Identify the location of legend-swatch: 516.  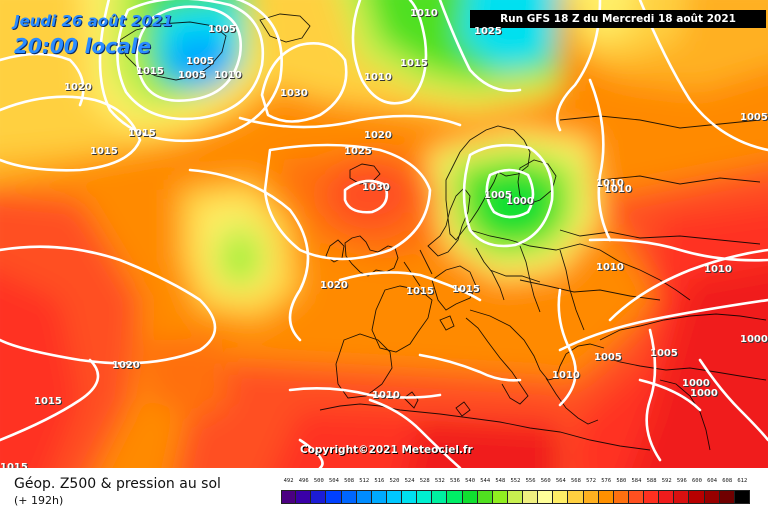
(379, 491).